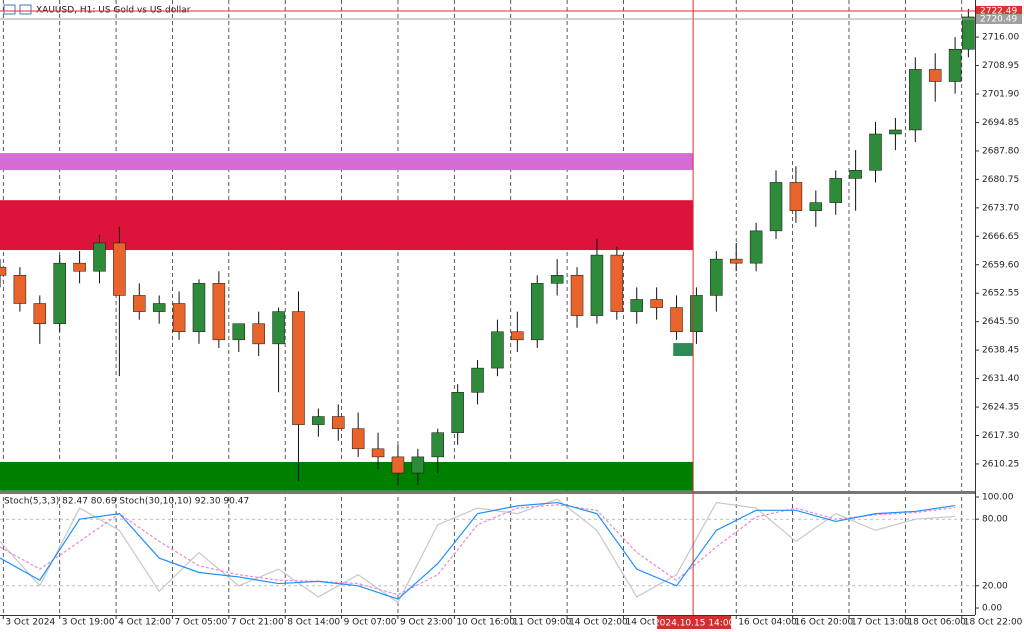 This screenshot has width=1024, height=632. What do you see at coordinates (1000, 436) in the screenshot?
I see `y-tick-label: 2617.30` at bounding box center [1000, 436].